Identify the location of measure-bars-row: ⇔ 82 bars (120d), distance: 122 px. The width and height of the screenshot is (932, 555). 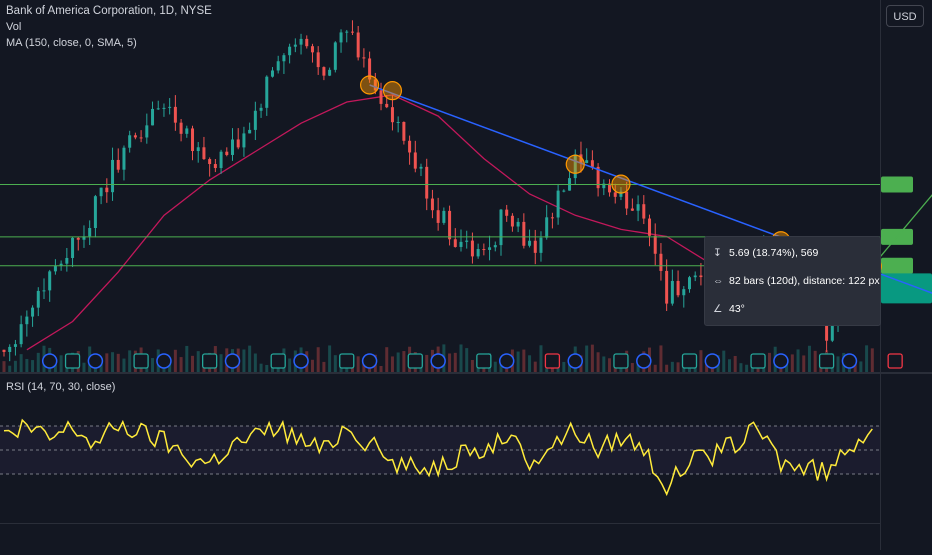
(796, 281).